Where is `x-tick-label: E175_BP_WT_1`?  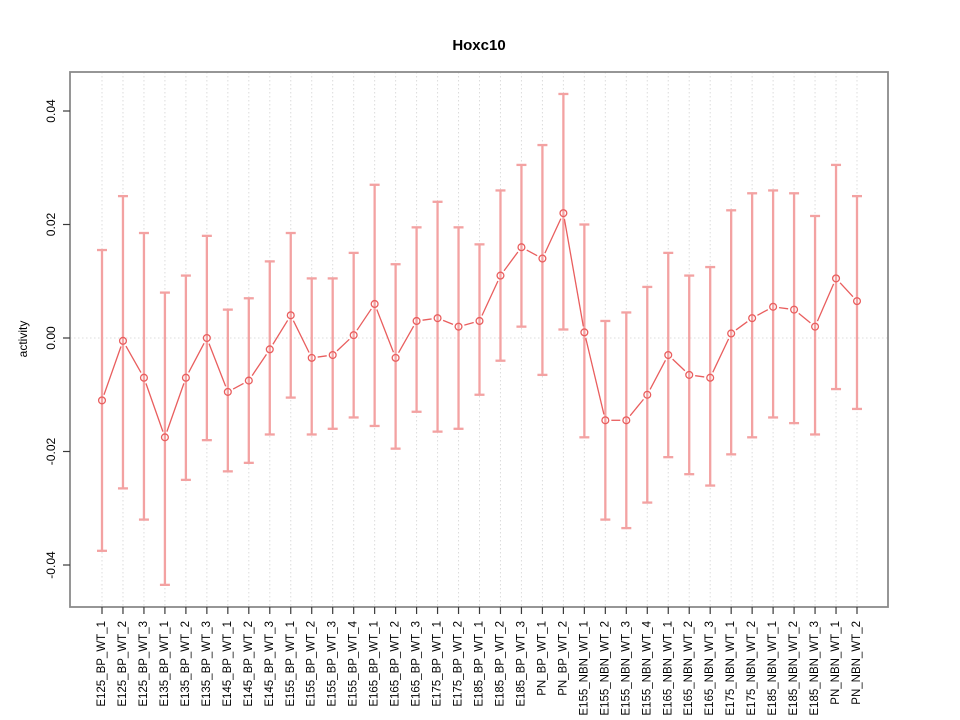
x-tick-label: E175_BP_WT_1 is located at coordinates (438, 664).